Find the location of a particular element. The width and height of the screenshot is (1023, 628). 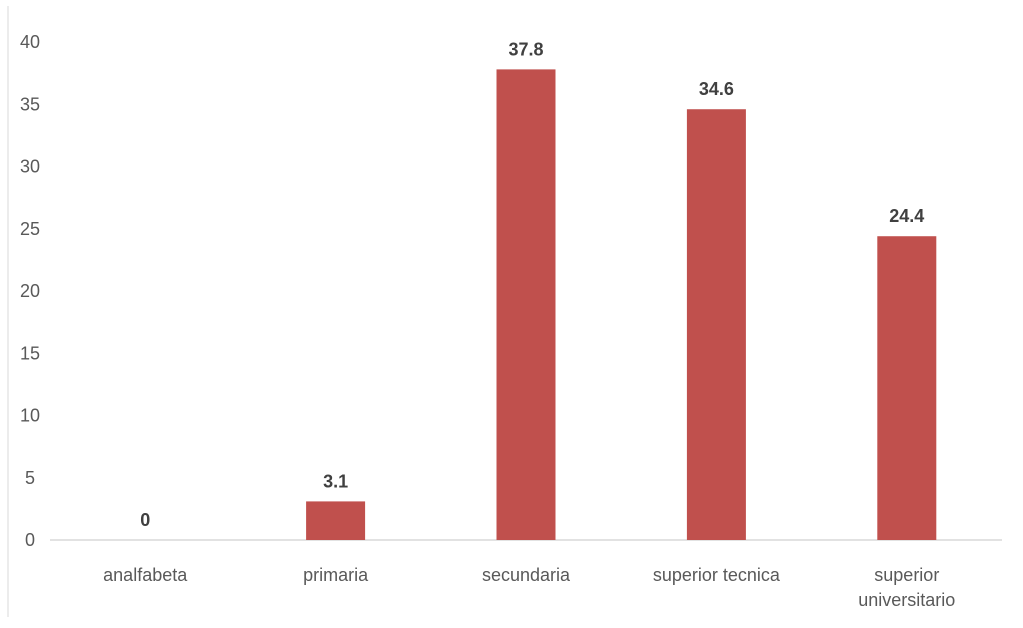

y-tick-label: 5 is located at coordinates (30, 478).